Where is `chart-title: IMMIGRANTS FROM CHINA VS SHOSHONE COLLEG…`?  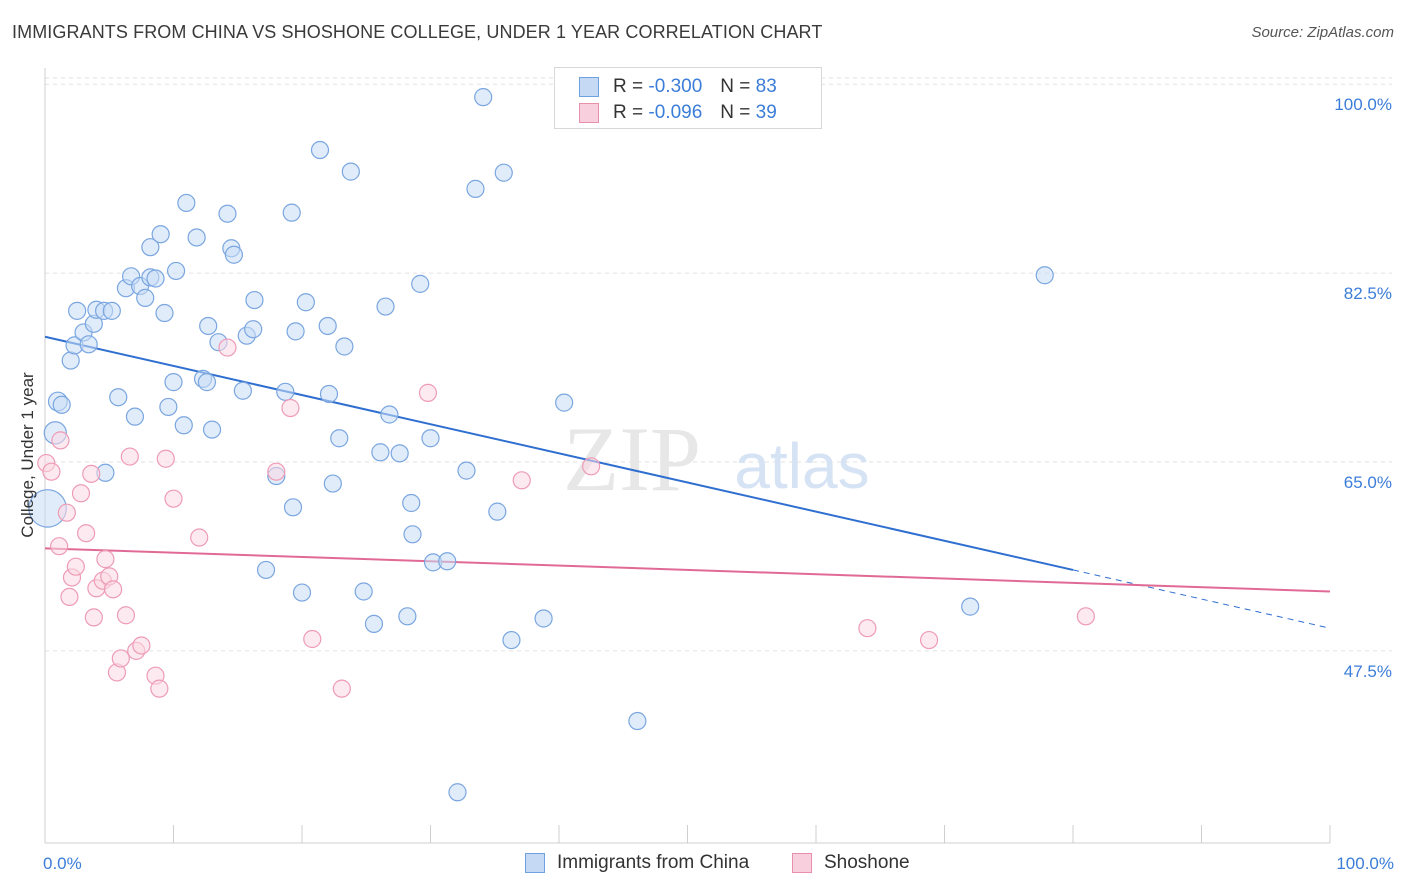 chart-title: IMMIGRANTS FROM CHINA VS SHOSHONE COLLEG… is located at coordinates (417, 32).